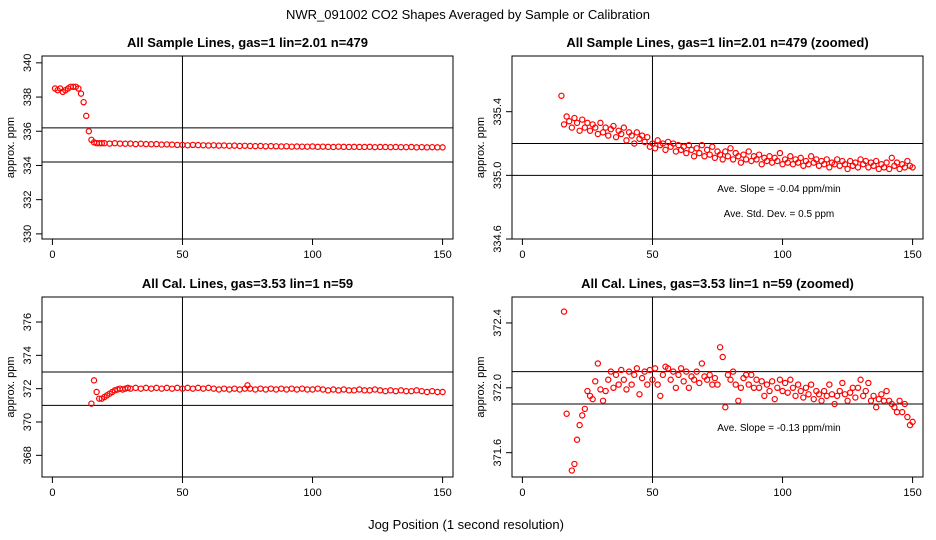 The width and height of the screenshot is (936, 540). I want to click on y-tick-label: 338, so click(28, 97).